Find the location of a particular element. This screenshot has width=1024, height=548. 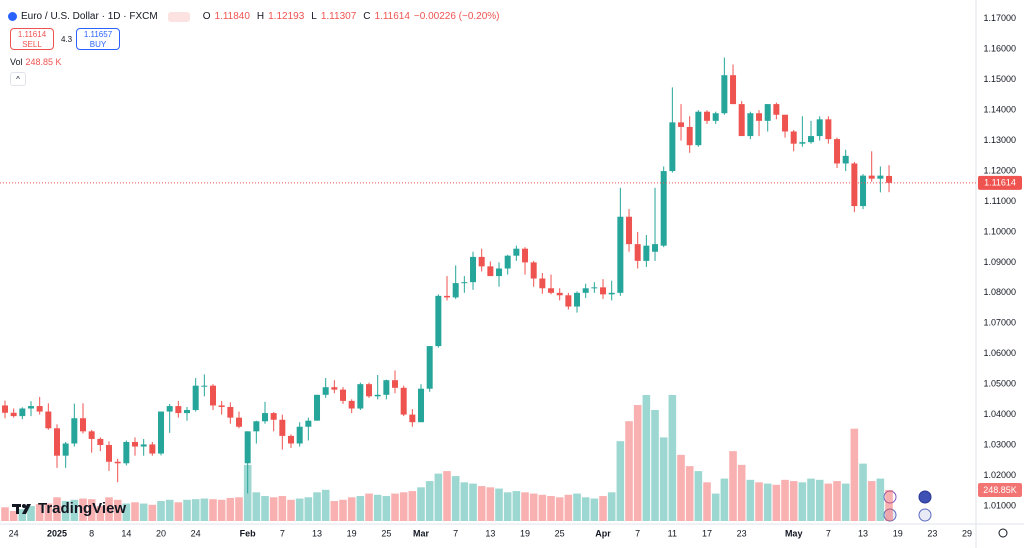

x-tick-label: 11 is located at coordinates (672, 533).